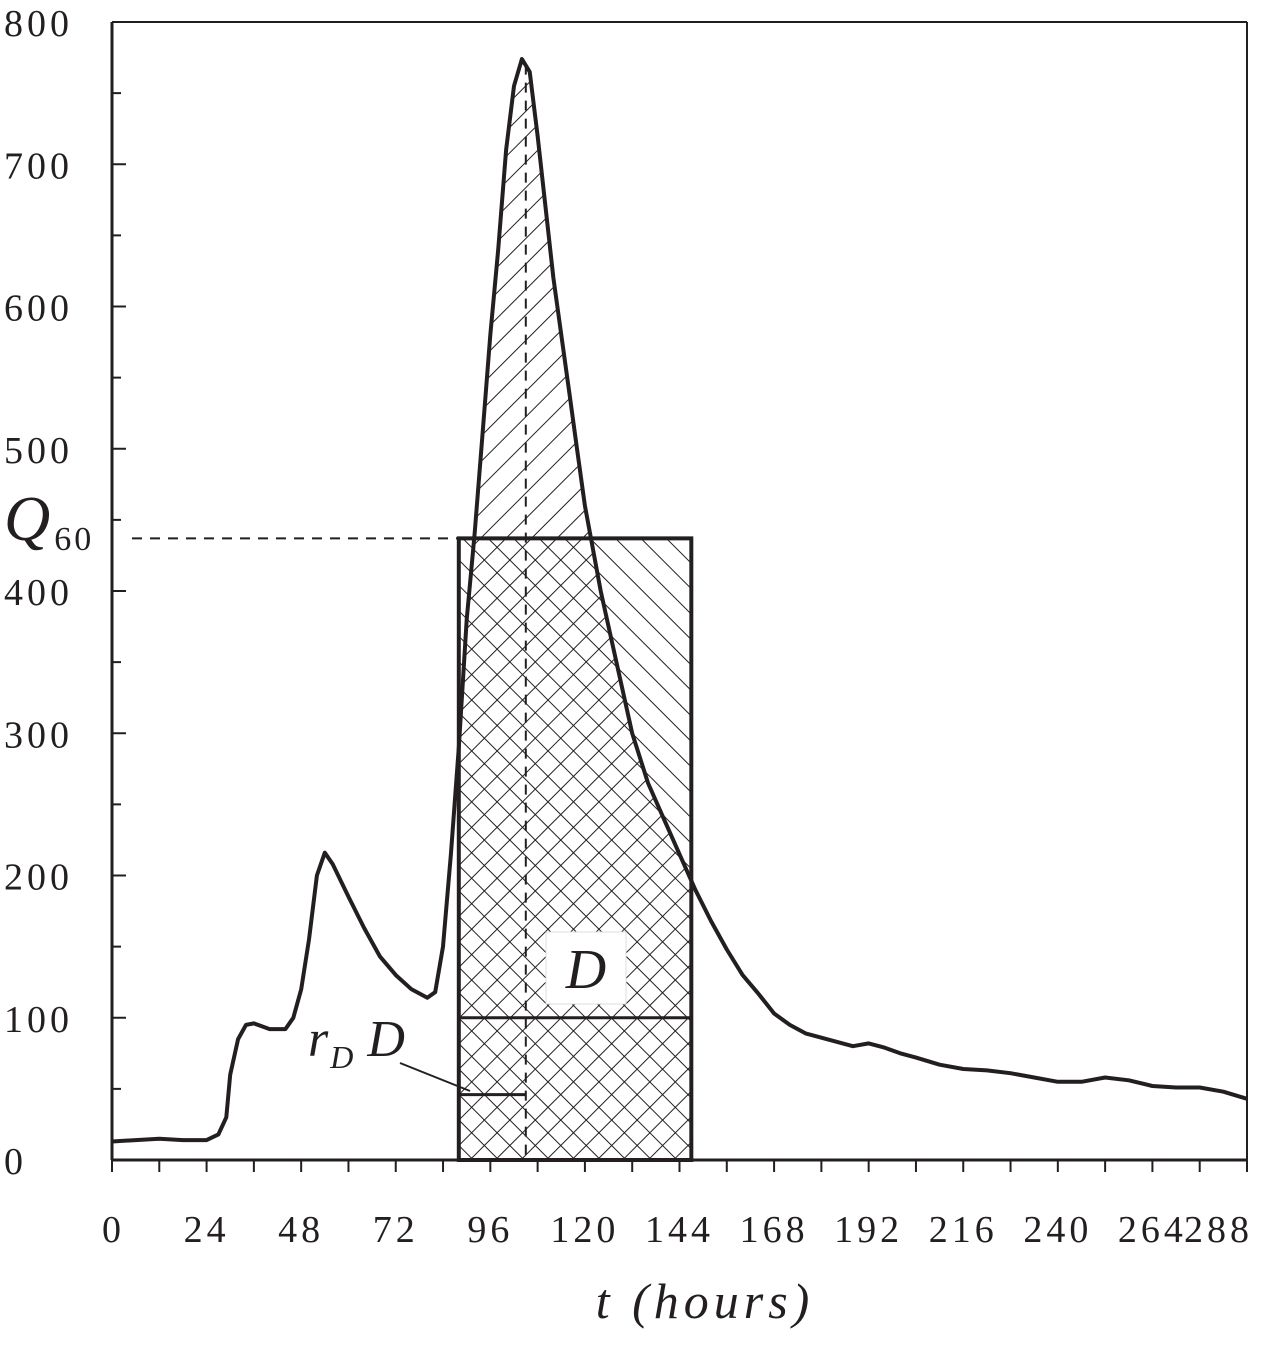  I want to click on d-label: D, so click(585, 970).